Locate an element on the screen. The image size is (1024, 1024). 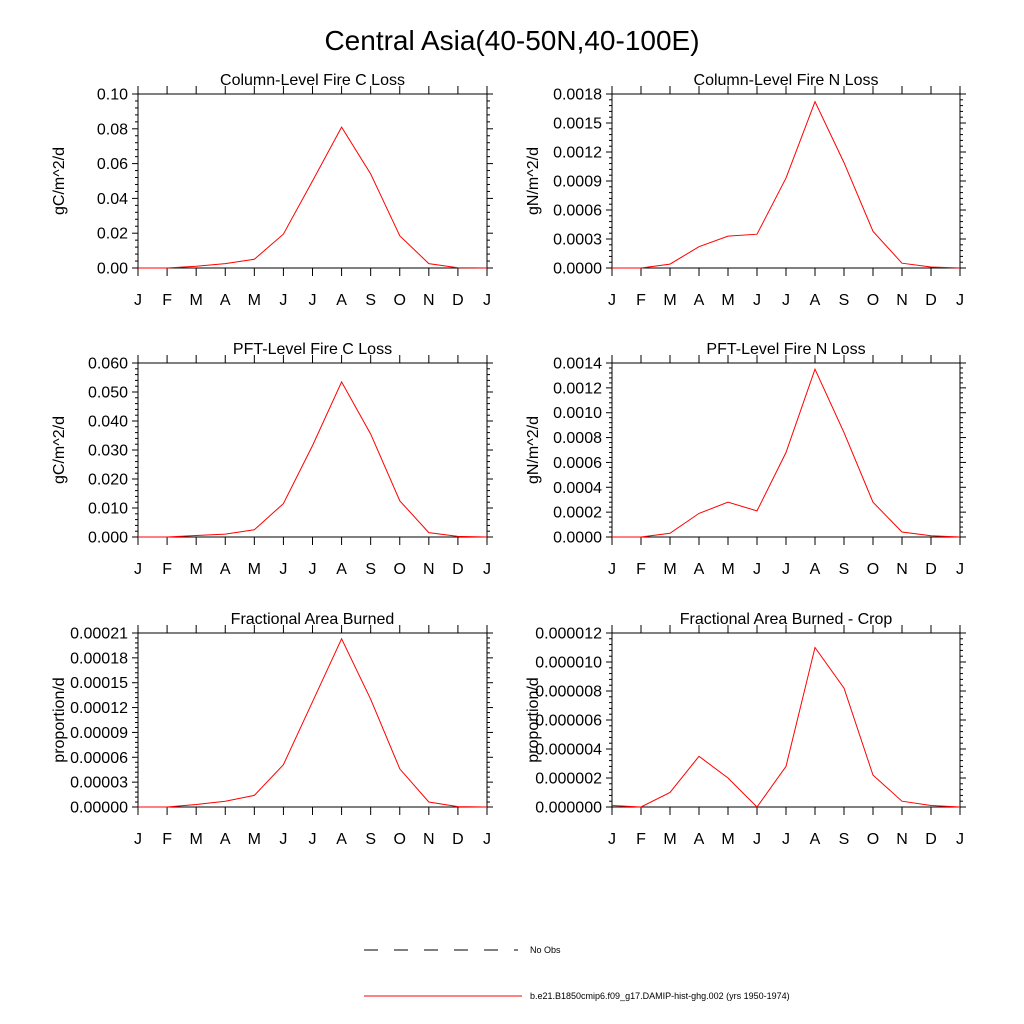
y-tick-label: 0.030 is located at coordinates (108, 451).